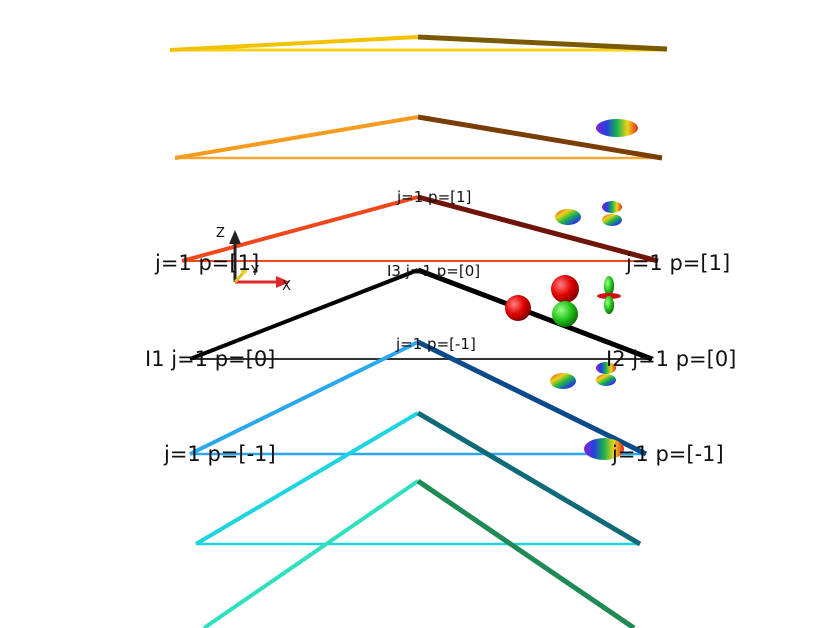  Describe the element at coordinates (418, 399) in the screenshot. I see `level-5-triangle` at that location.